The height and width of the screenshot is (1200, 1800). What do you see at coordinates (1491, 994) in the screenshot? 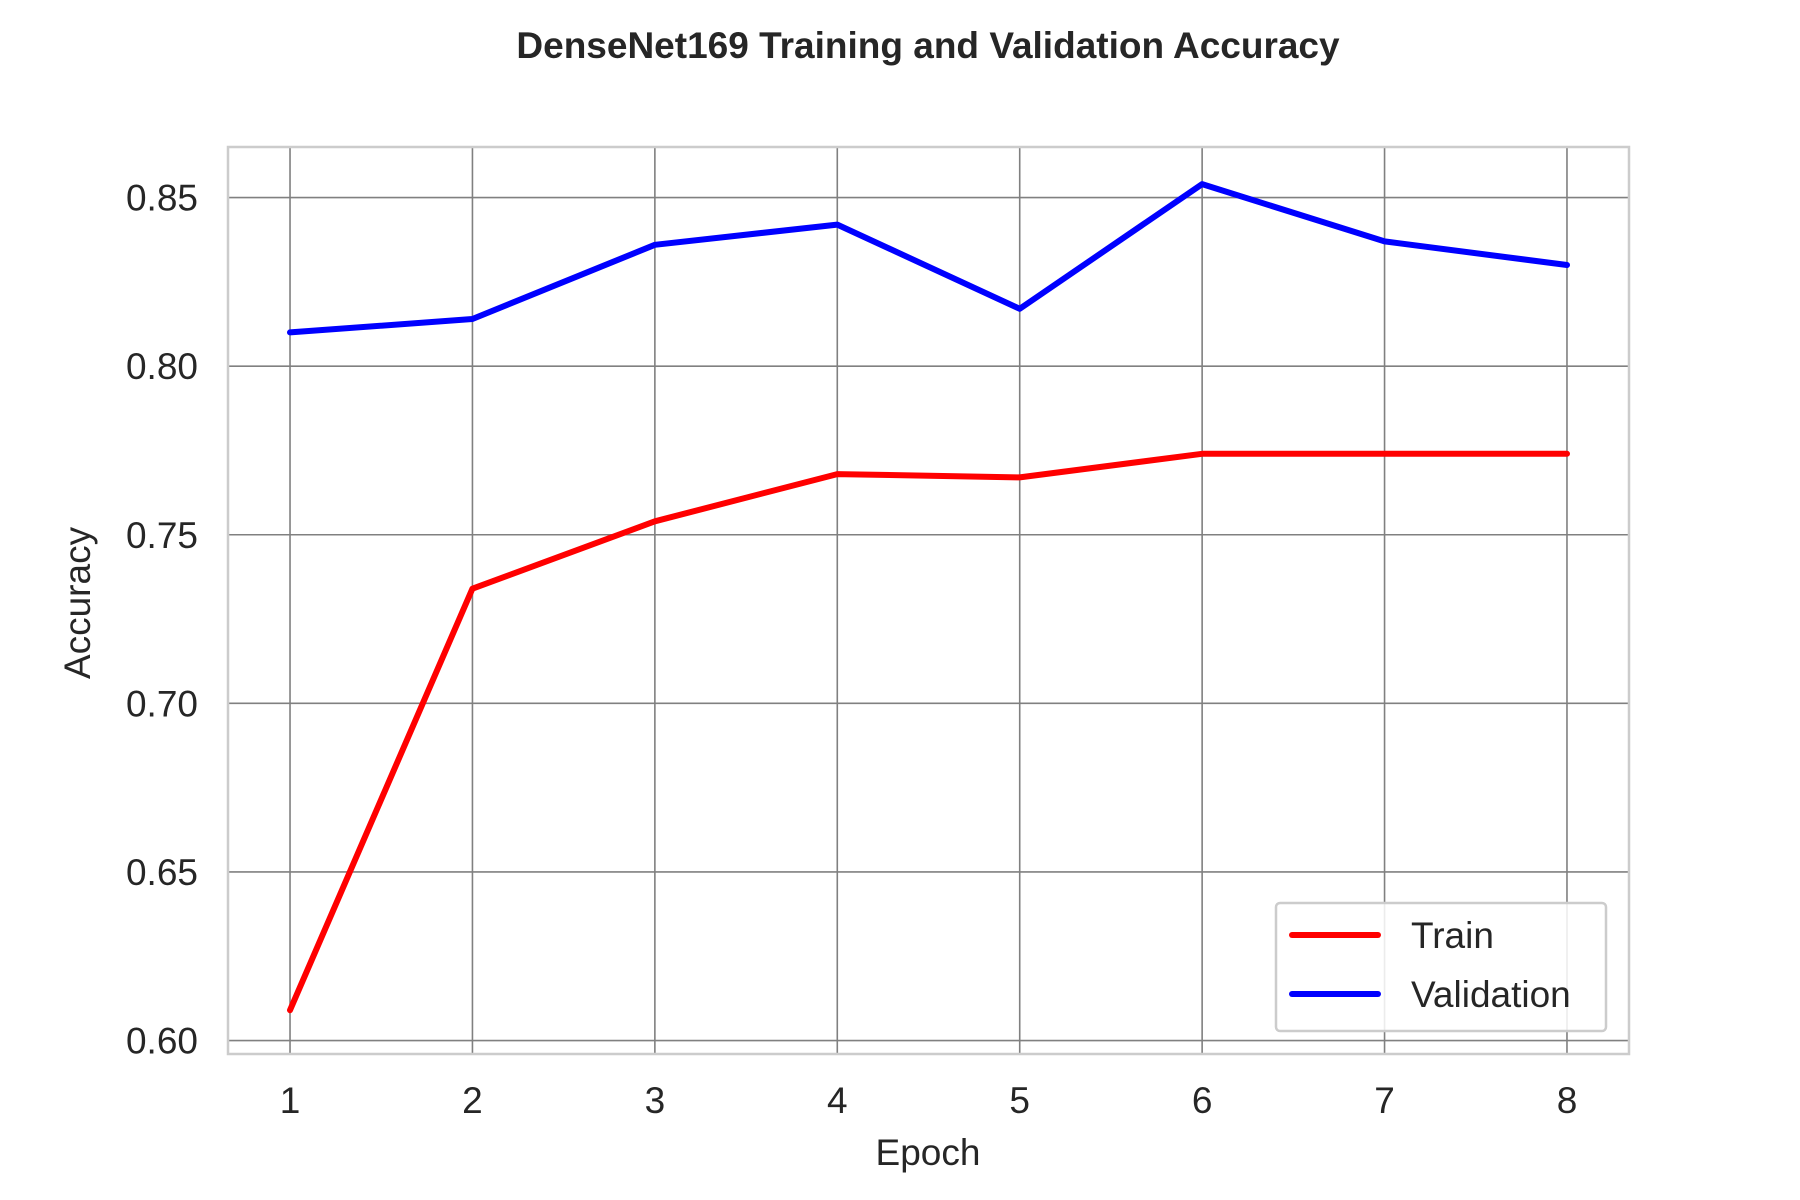
I see `legend-label-validation: Validation` at bounding box center [1491, 994].